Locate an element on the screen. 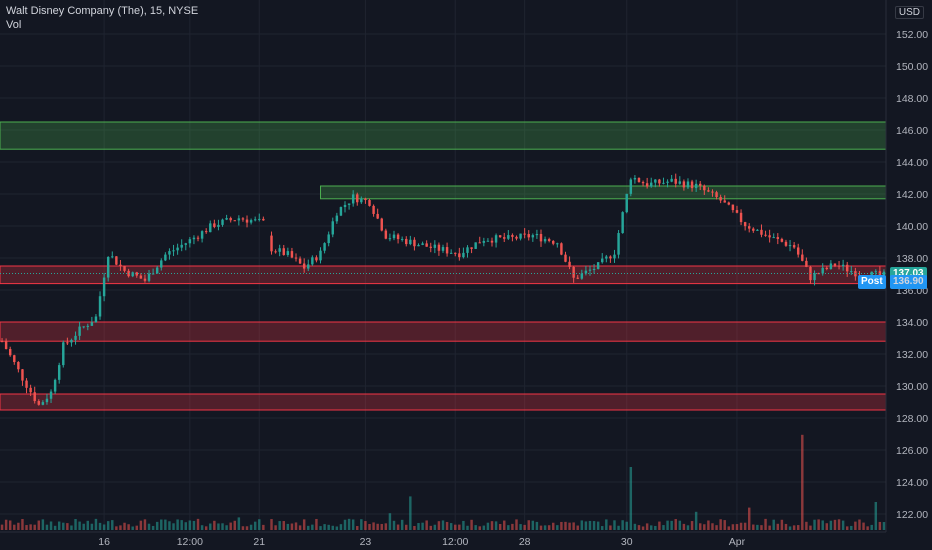 The width and height of the screenshot is (932, 550). price-tick-label: 130.00 is located at coordinates (912, 387).